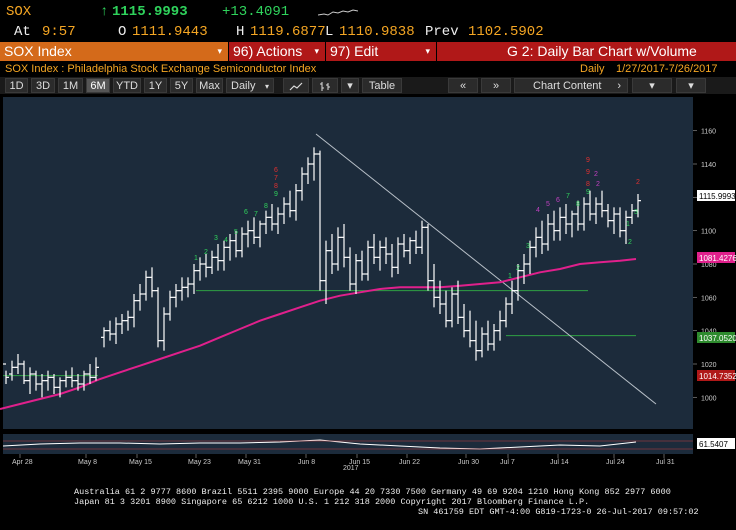 The height and width of the screenshot is (530, 736). What do you see at coordinates (70, 85) in the screenshot?
I see `range-1m-button: 1M` at bounding box center [70, 85].